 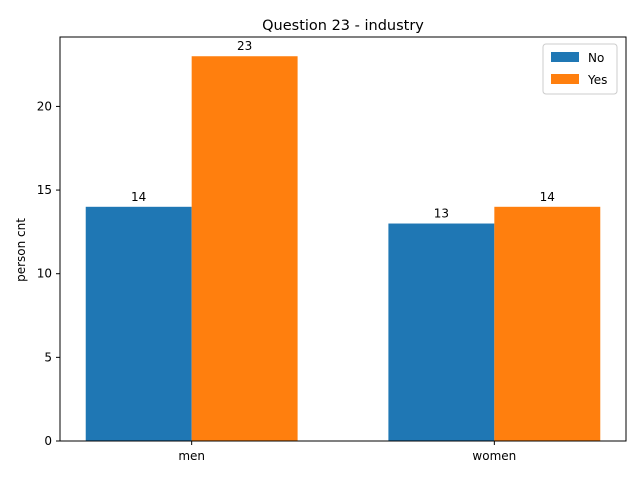 I want to click on y-tick-label: 0, so click(x=48, y=441).